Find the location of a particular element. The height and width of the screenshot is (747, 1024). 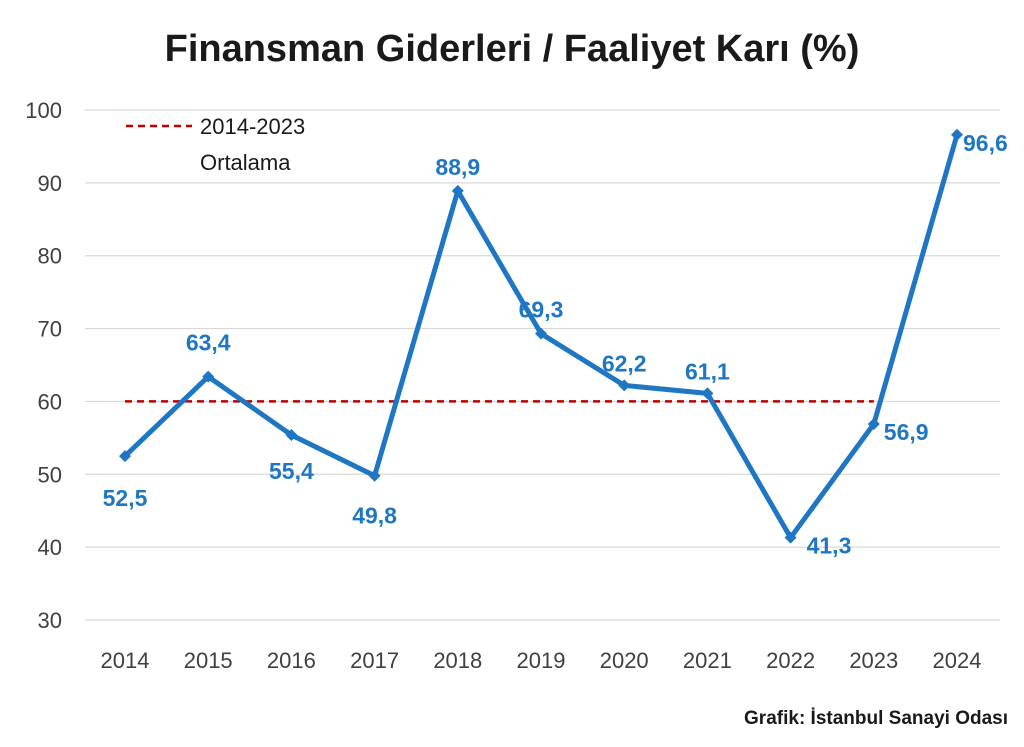

y-tick-label: 50 is located at coordinates (50, 474).